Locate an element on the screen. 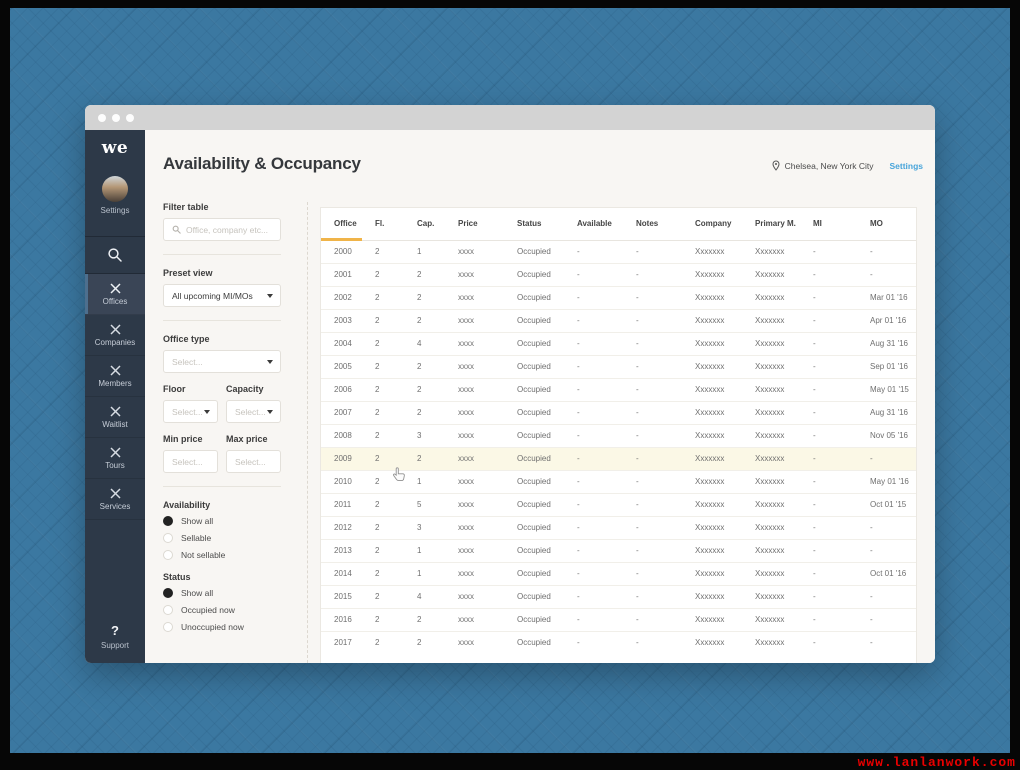 This screenshot has height=770, width=1020. table-row: 2001 2 2 xxxx Occupied - - Xxxxxxx Xxxxxxx - - is located at coordinates (618, 274).